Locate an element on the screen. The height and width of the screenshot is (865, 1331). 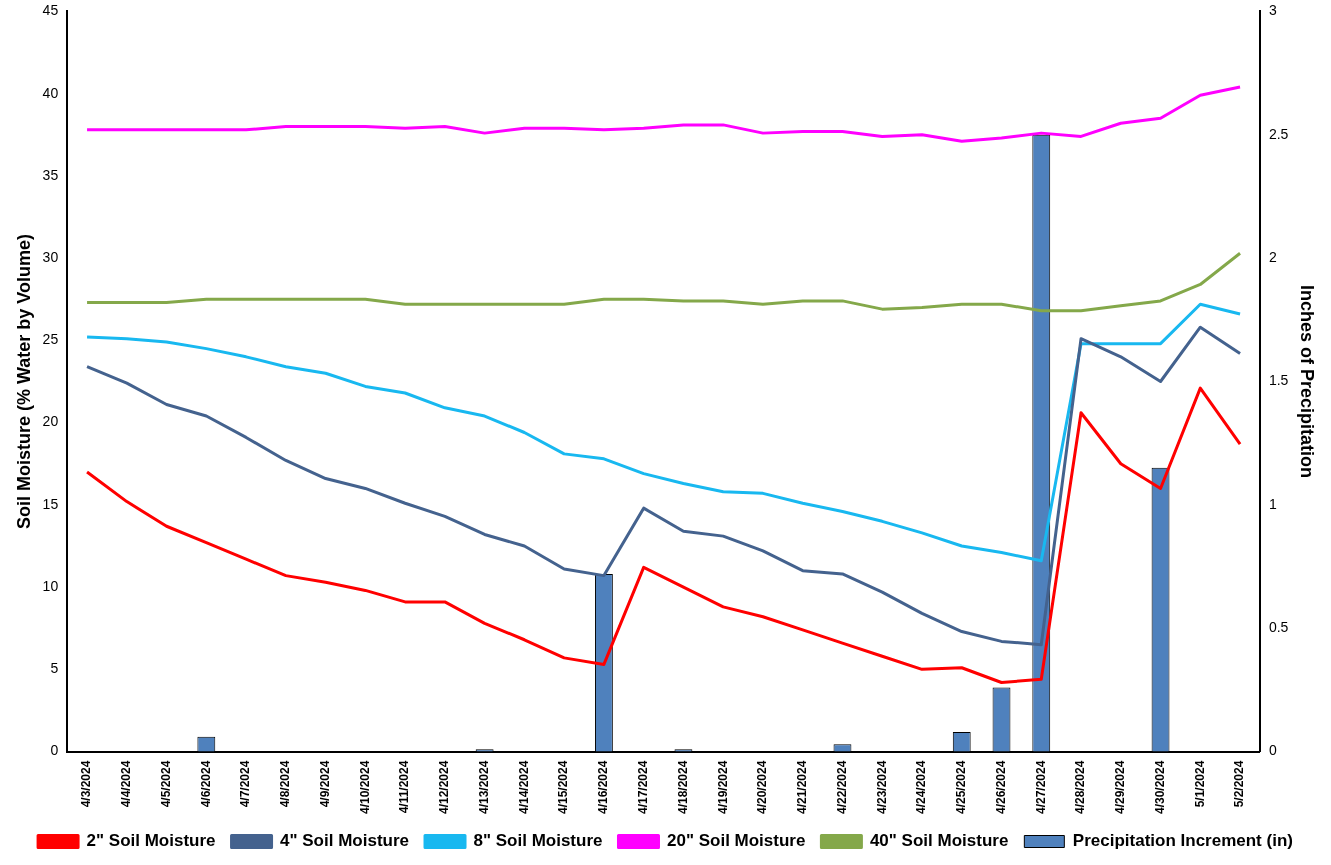
y-tick-label: 15 is located at coordinates (50, 503).